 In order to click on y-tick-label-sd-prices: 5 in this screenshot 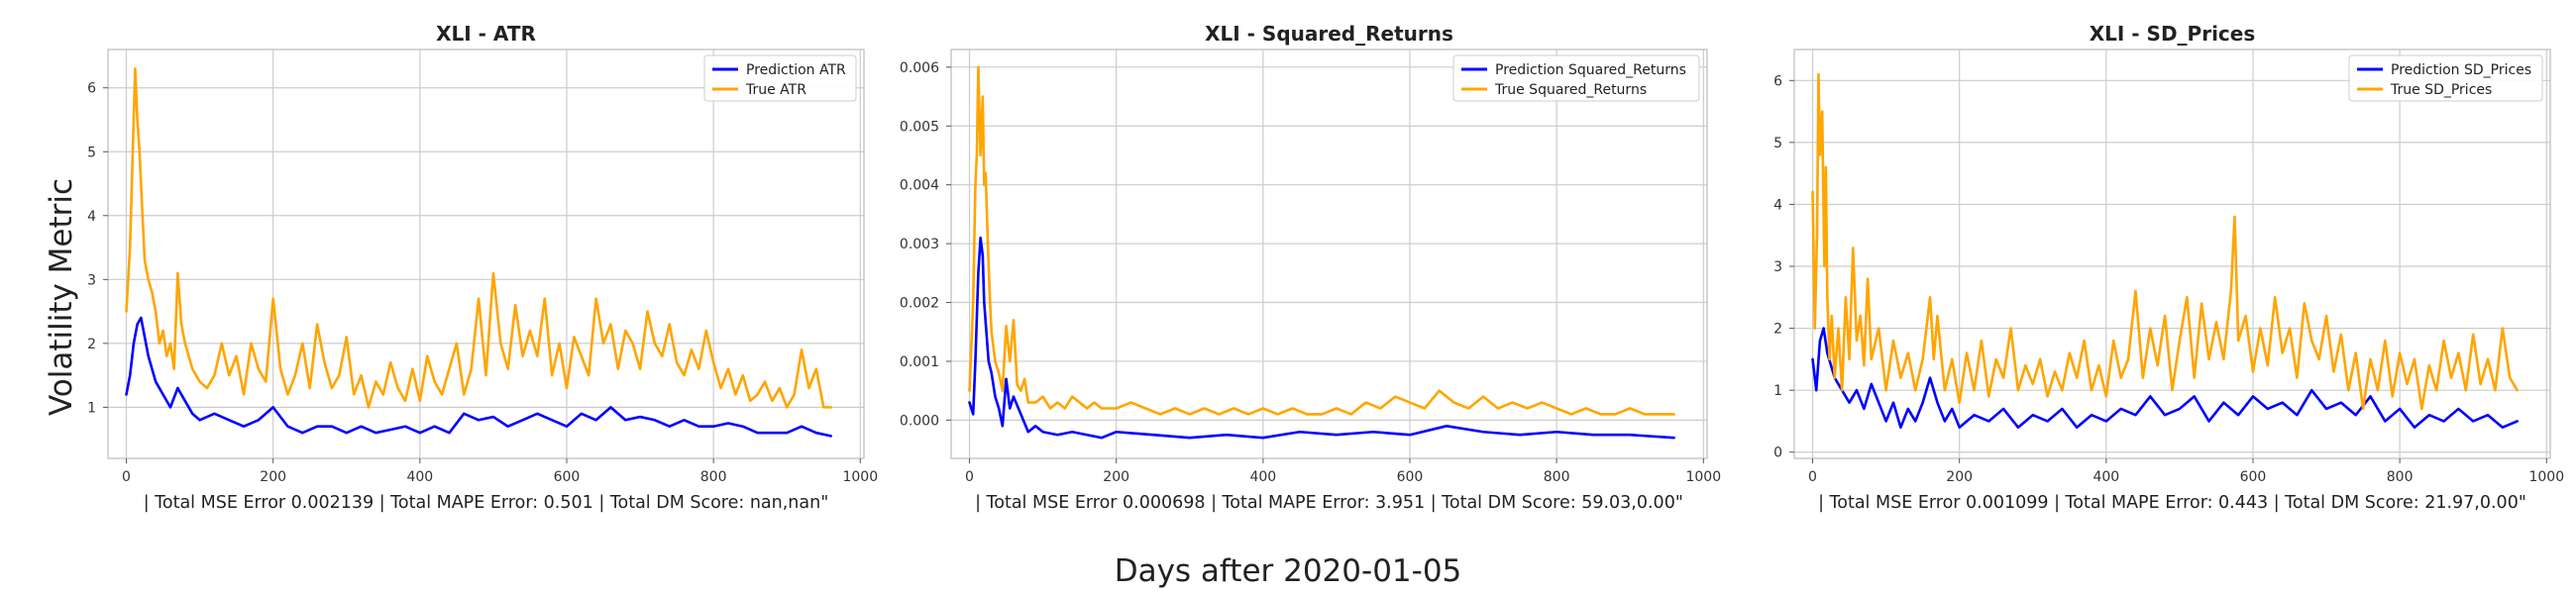, I will do `click(1778, 143)`.